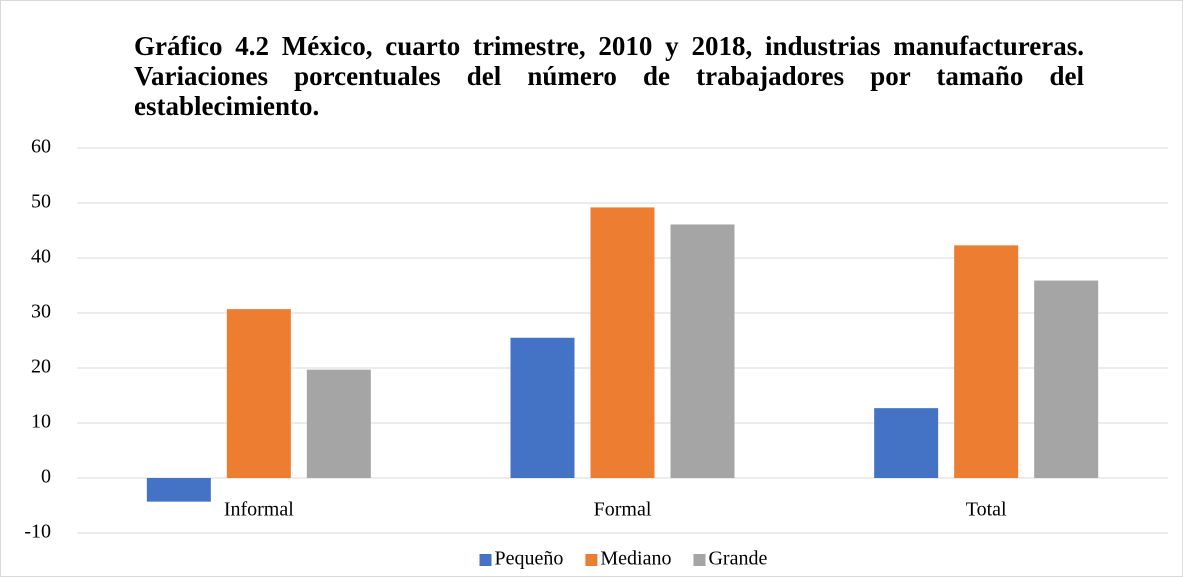 This screenshot has width=1183, height=577. I want to click on y-tick-label: 20, so click(41, 367).